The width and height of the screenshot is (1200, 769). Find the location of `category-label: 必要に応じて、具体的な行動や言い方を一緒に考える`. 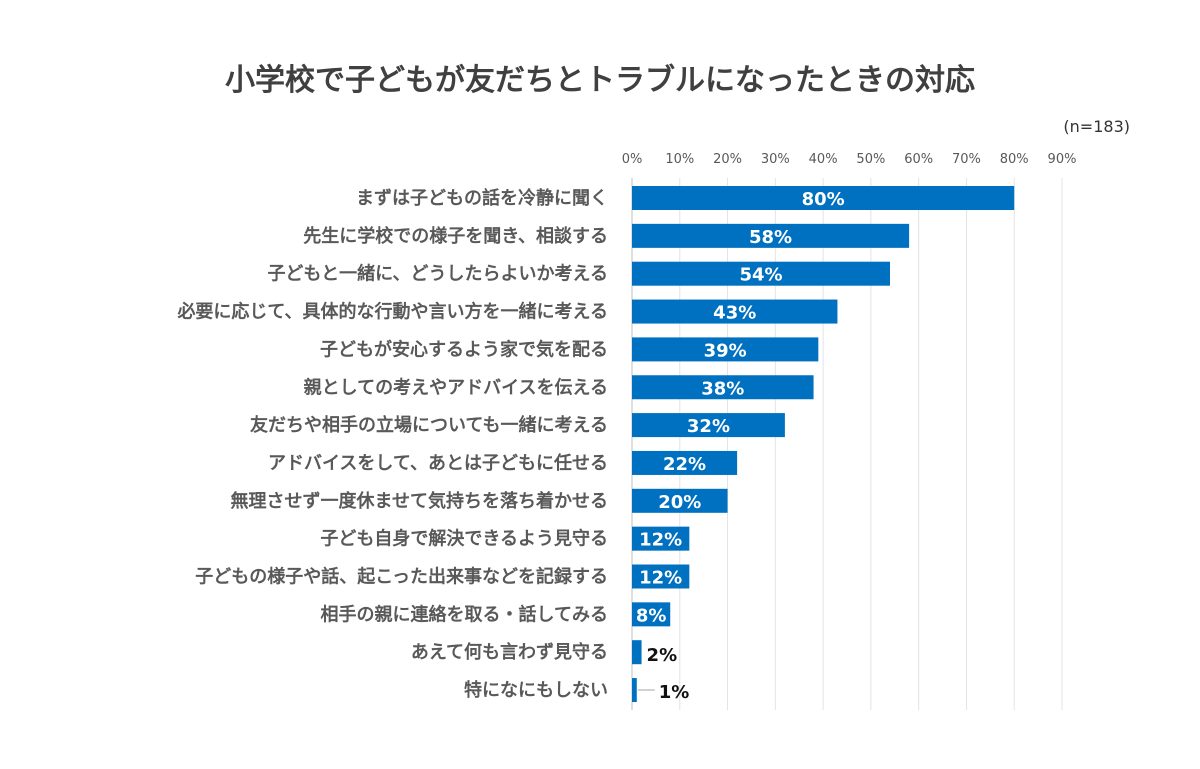

category-label: 必要に応じて、具体的な行動や言い方を一緒に考える is located at coordinates (392, 312).